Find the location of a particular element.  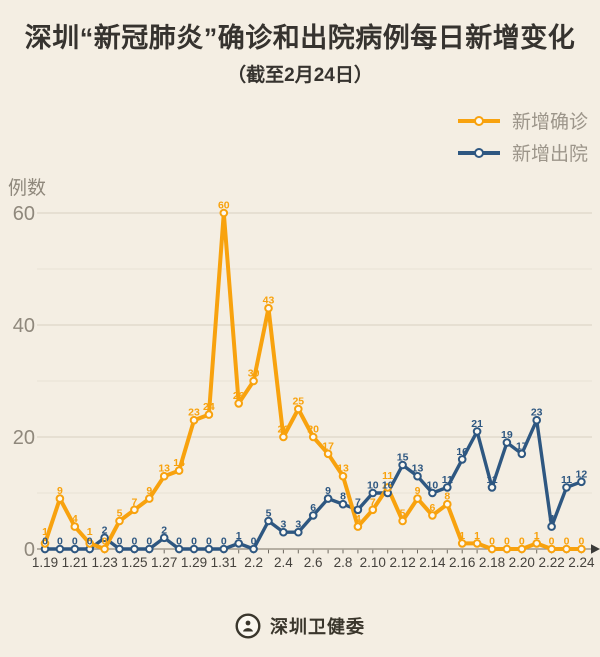

confirmed-value-label: 17 is located at coordinates (328, 446).